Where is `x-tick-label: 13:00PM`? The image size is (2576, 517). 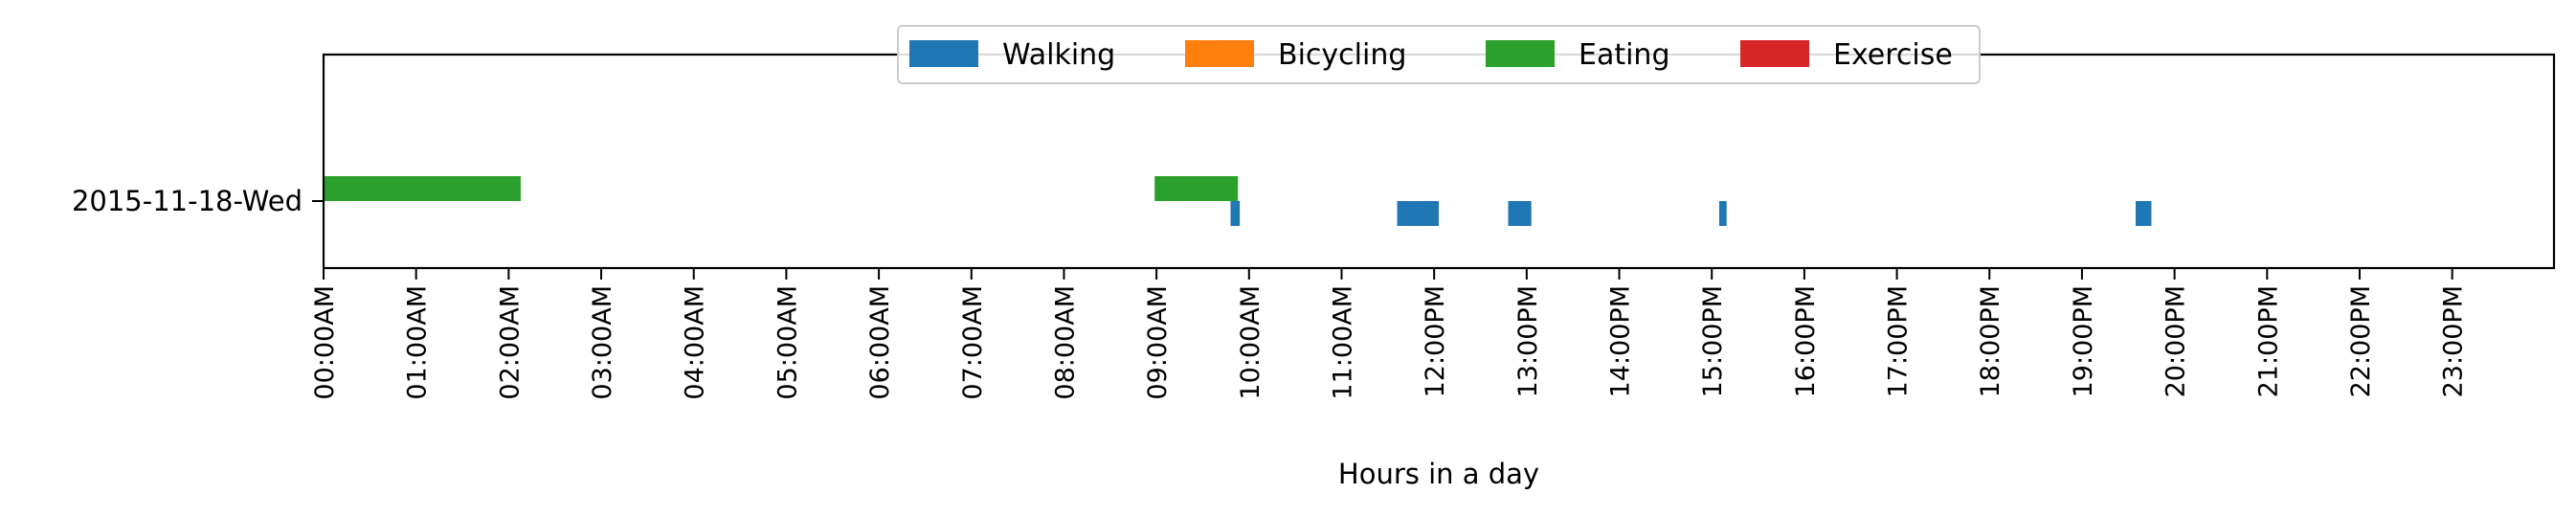 x-tick-label: 13:00PM is located at coordinates (1528, 341).